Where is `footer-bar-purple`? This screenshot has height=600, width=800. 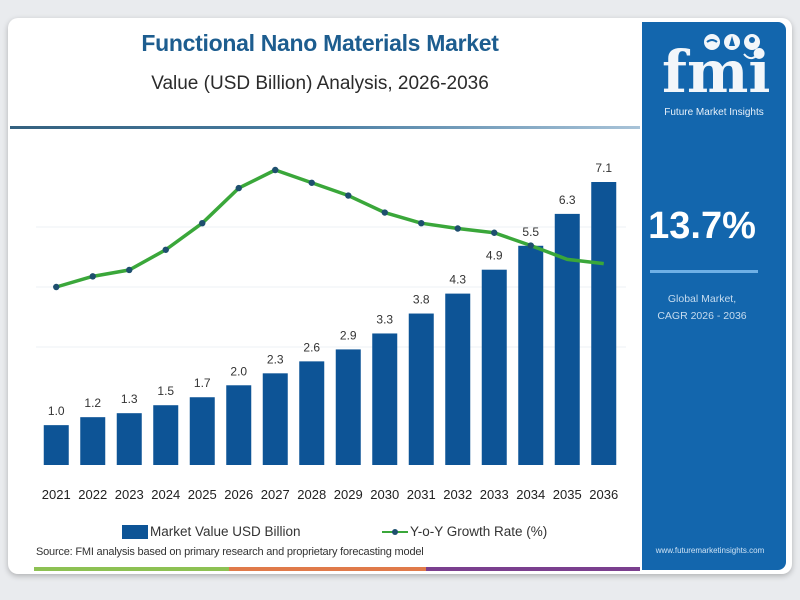
footer-bar-purple is located at coordinates (533, 569).